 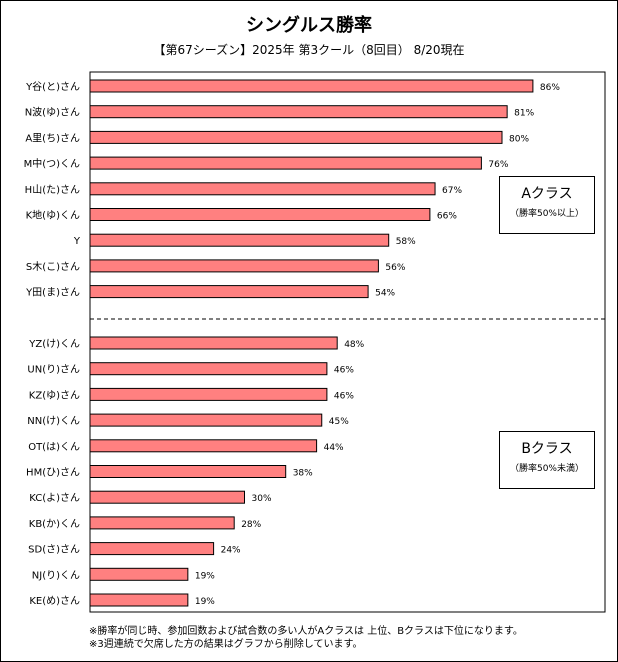 I want to click on value-label: 48%, so click(x=354, y=345).